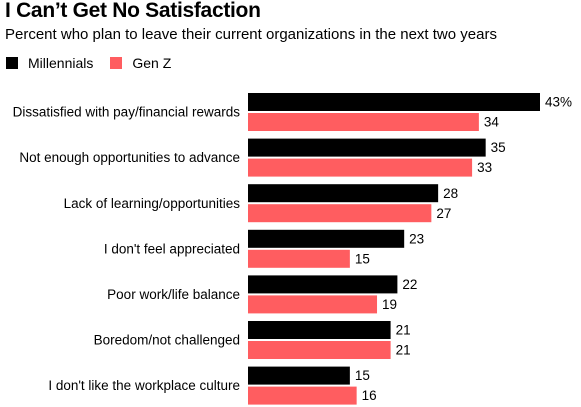 Image resolution: width=581 pixels, height=407 pixels. I want to click on legend-item-genz: Gen Z, so click(140, 63).